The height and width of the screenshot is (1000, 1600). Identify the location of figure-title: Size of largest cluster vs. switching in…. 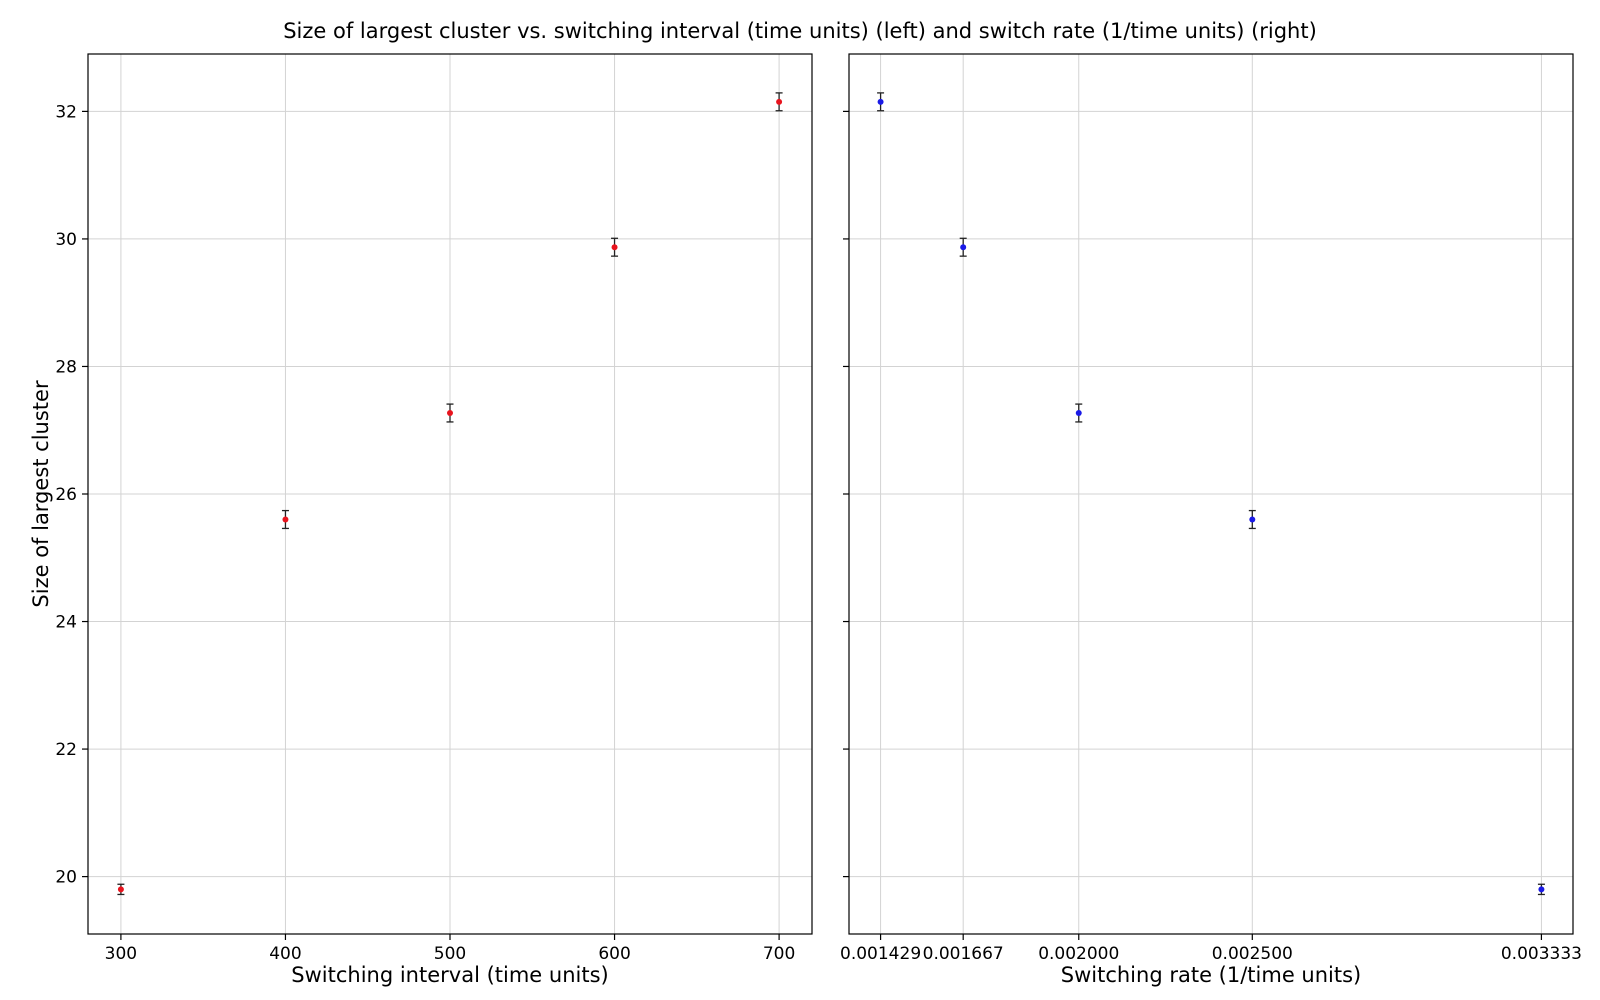
(800, 31).